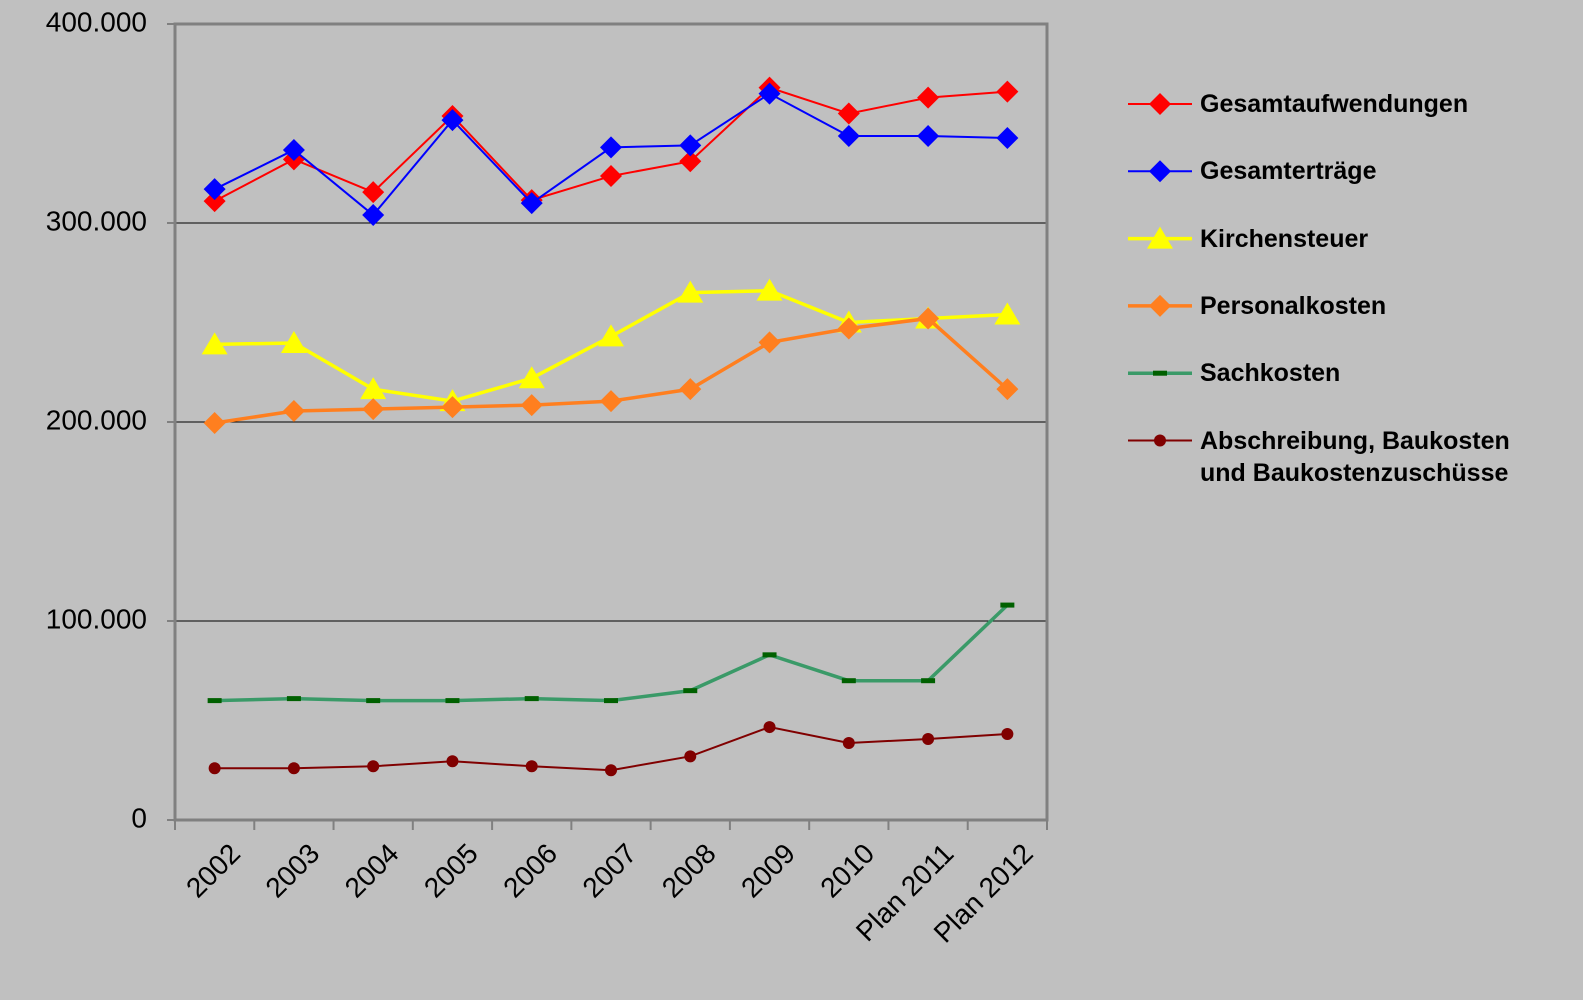  What do you see at coordinates (213, 871) in the screenshot?
I see `x-tick-label: 2002` at bounding box center [213, 871].